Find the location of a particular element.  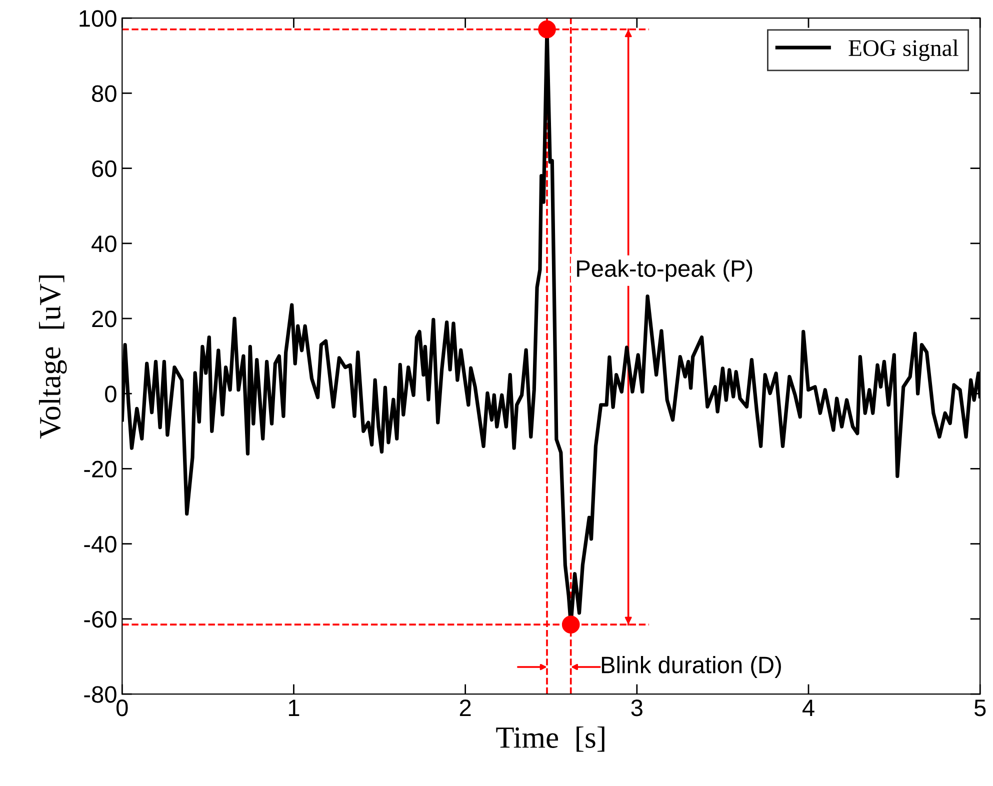

legend-label: EOG signal is located at coordinates (903, 50).